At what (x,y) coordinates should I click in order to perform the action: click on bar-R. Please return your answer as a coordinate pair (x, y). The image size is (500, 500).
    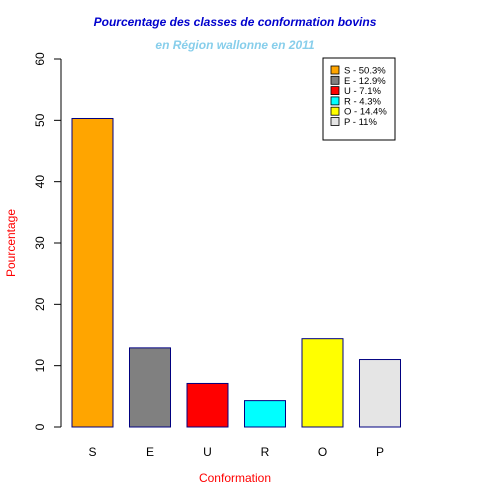
    Looking at the image, I should click on (265, 414).